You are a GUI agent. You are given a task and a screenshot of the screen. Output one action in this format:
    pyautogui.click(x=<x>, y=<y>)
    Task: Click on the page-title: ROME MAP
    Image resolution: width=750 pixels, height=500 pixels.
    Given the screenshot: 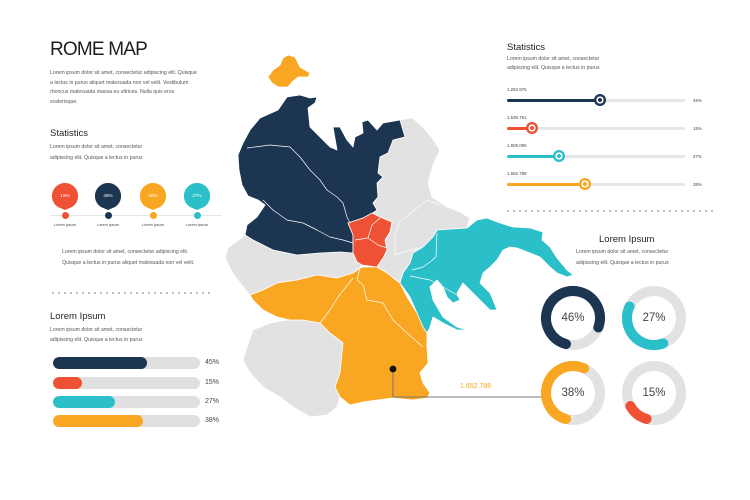 What is the action you would take?
    pyautogui.click(x=99, y=49)
    